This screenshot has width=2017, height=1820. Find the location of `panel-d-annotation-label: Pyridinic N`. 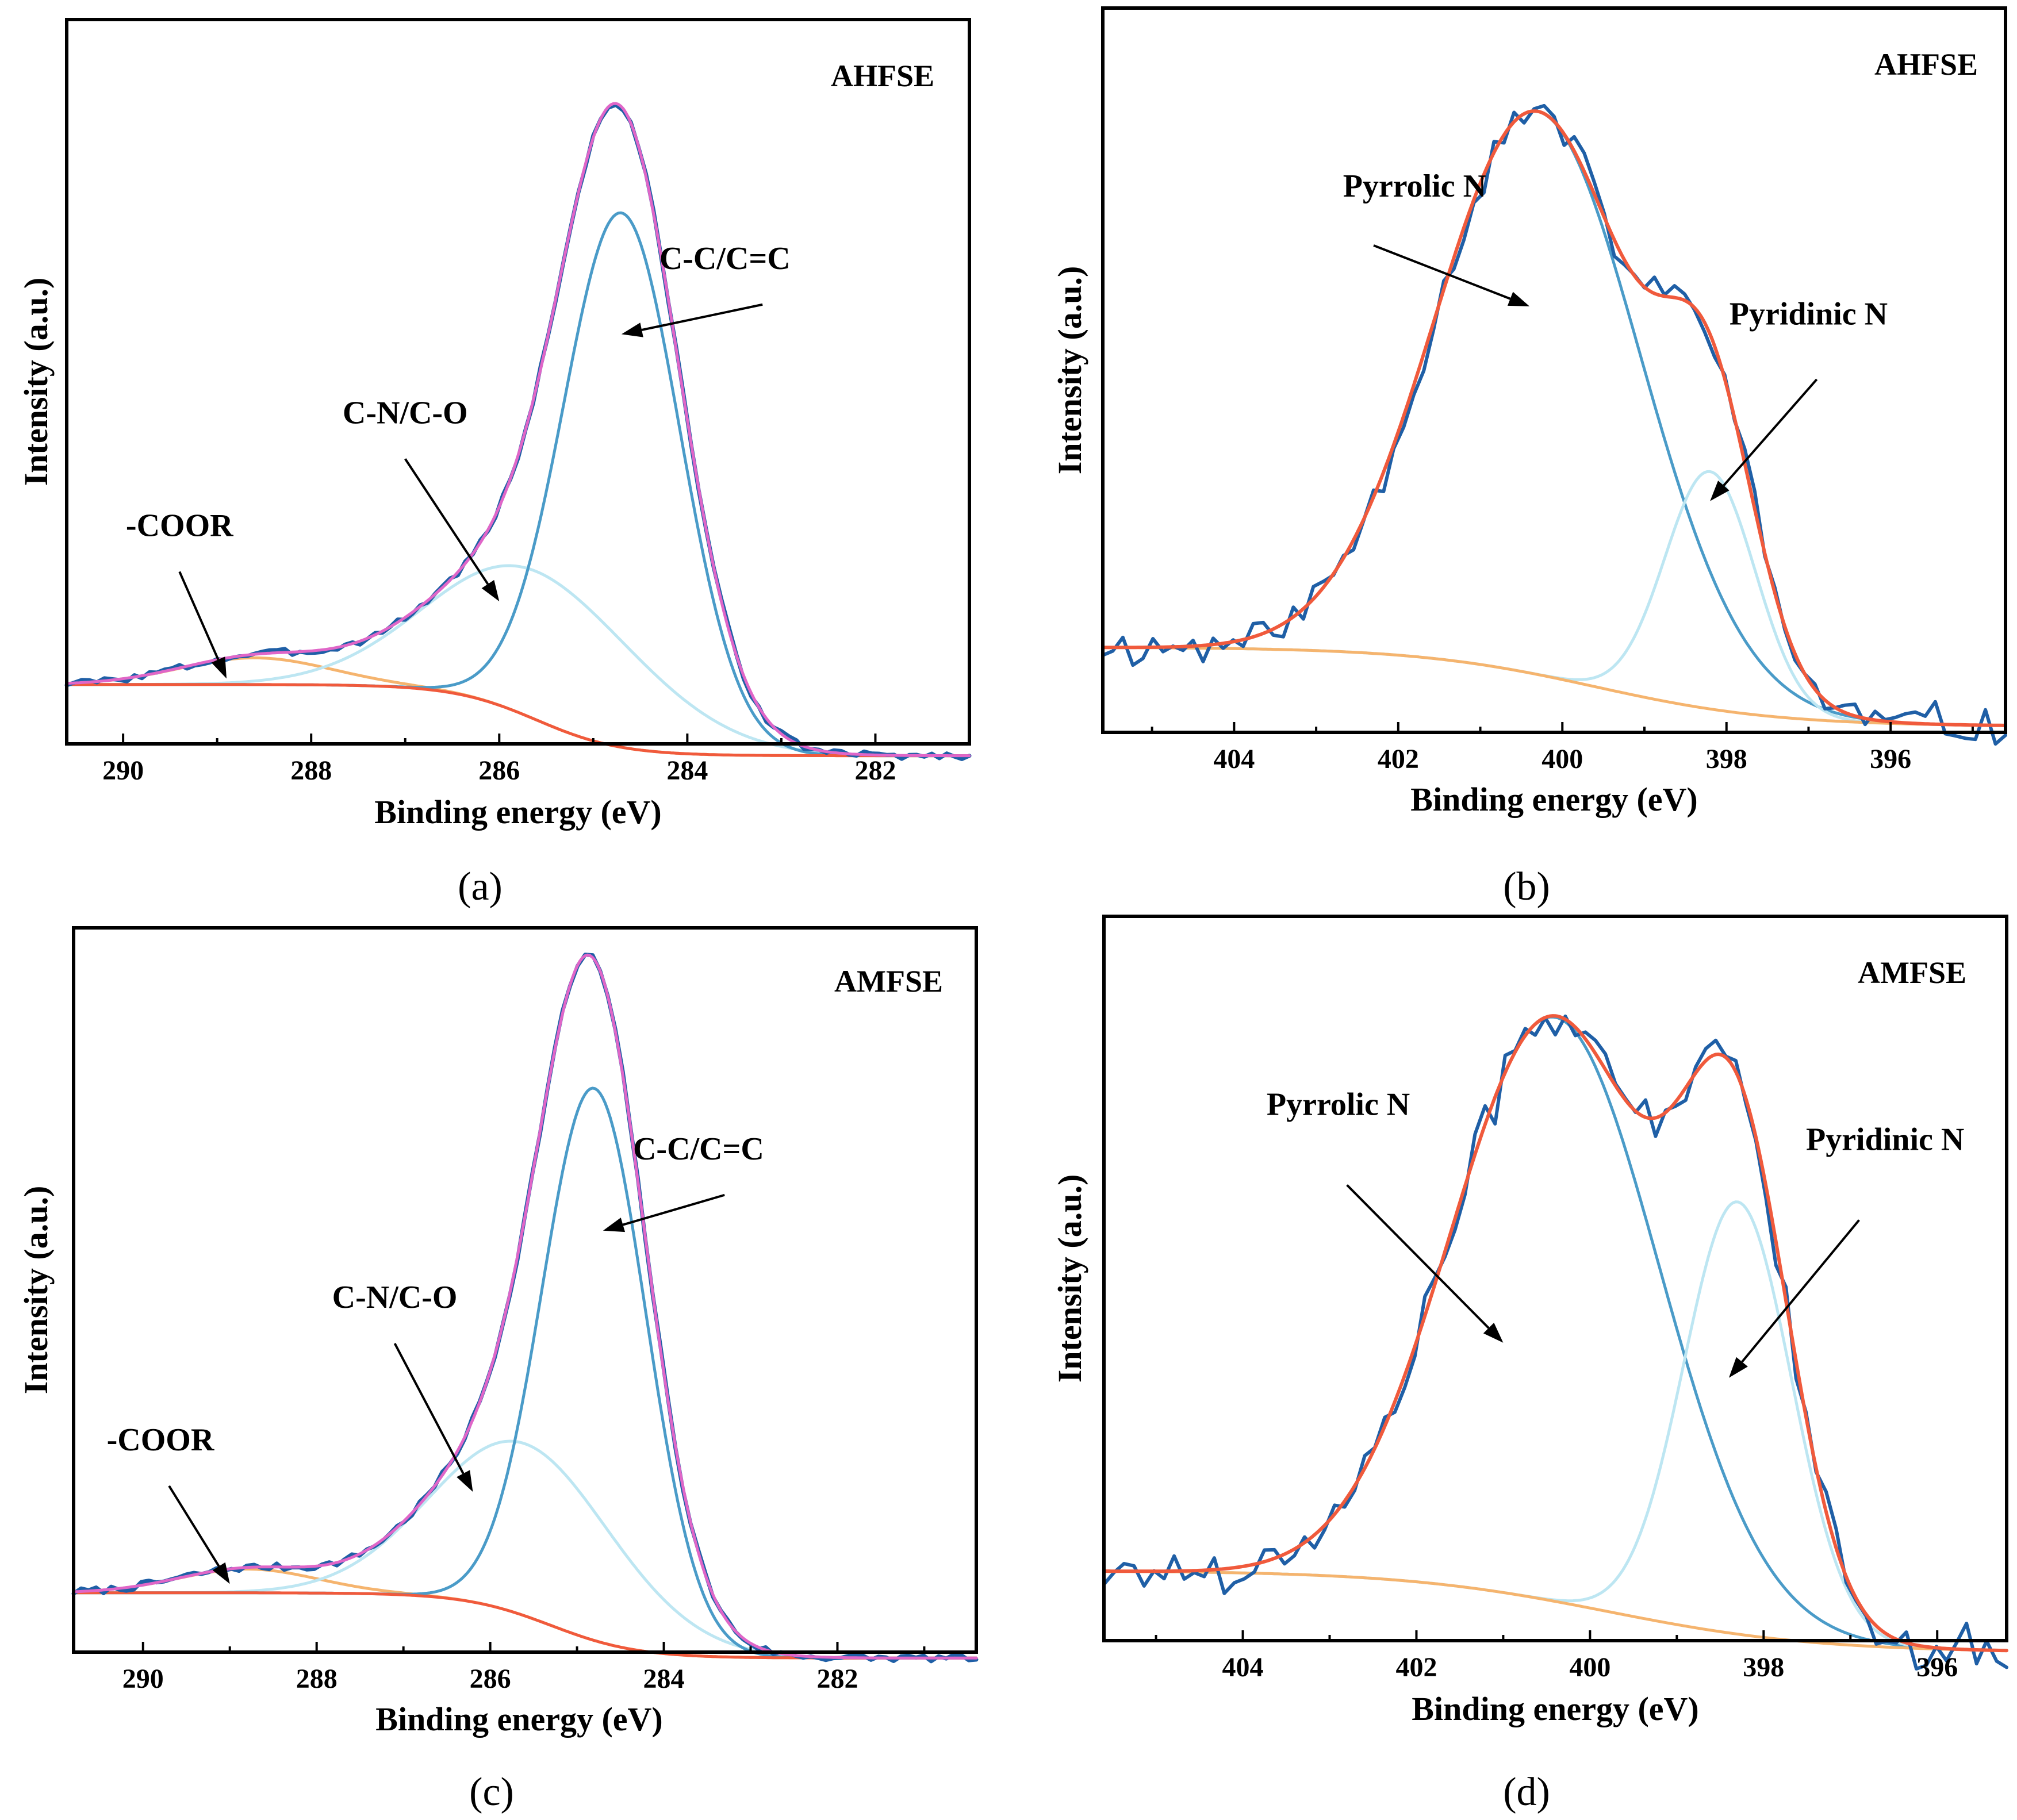

panel-d-annotation-label: Pyridinic N is located at coordinates (1885, 1139).